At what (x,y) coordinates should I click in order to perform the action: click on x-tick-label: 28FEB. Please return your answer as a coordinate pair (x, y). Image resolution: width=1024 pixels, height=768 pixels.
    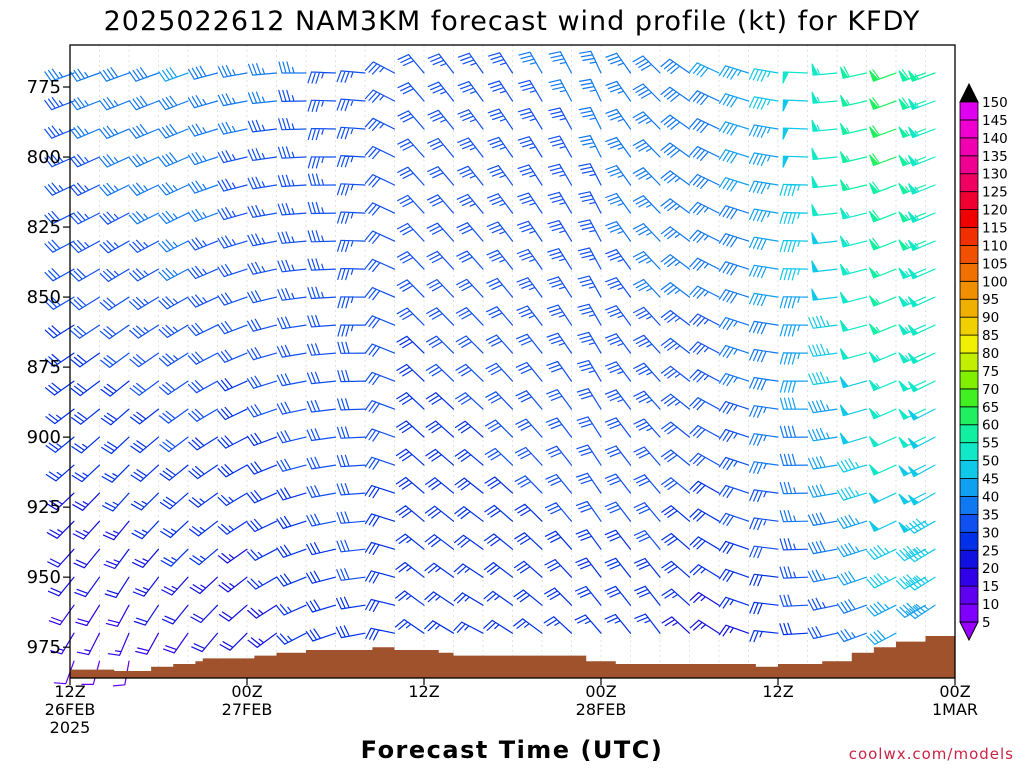
    Looking at the image, I should click on (601, 709).